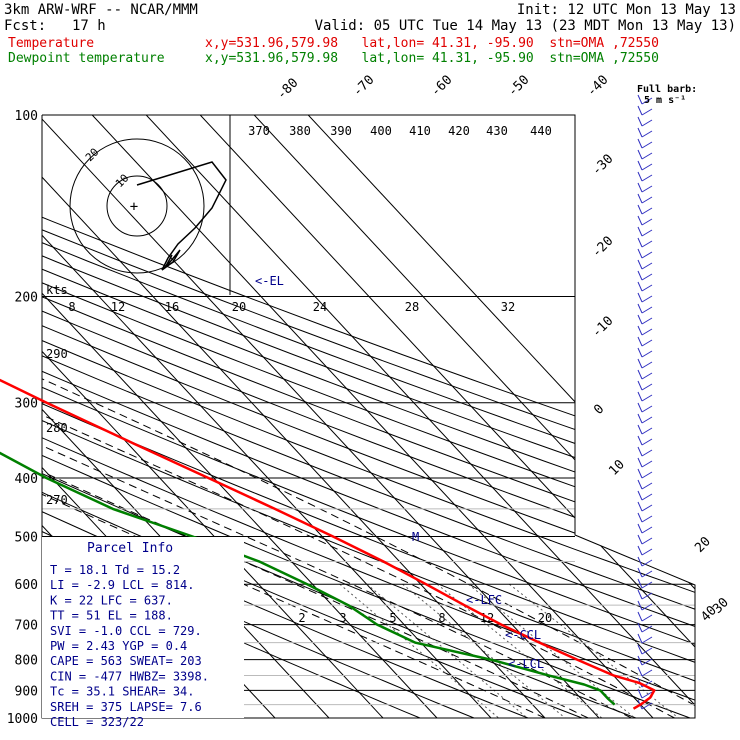 The height and width of the screenshot is (740, 740). What do you see at coordinates (118, 307) in the screenshot?
I see `mixing-ratio-label: 12` at bounding box center [118, 307].